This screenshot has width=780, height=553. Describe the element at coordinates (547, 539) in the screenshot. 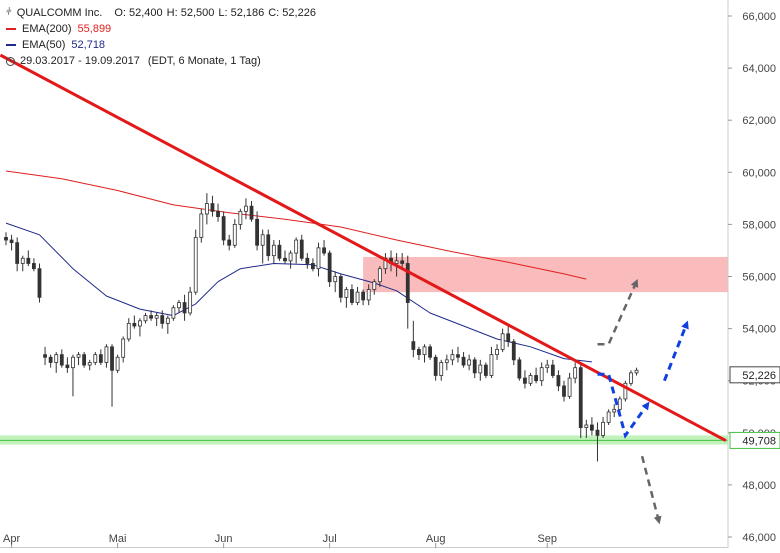

I see `x-tick-label: Sep` at that location.